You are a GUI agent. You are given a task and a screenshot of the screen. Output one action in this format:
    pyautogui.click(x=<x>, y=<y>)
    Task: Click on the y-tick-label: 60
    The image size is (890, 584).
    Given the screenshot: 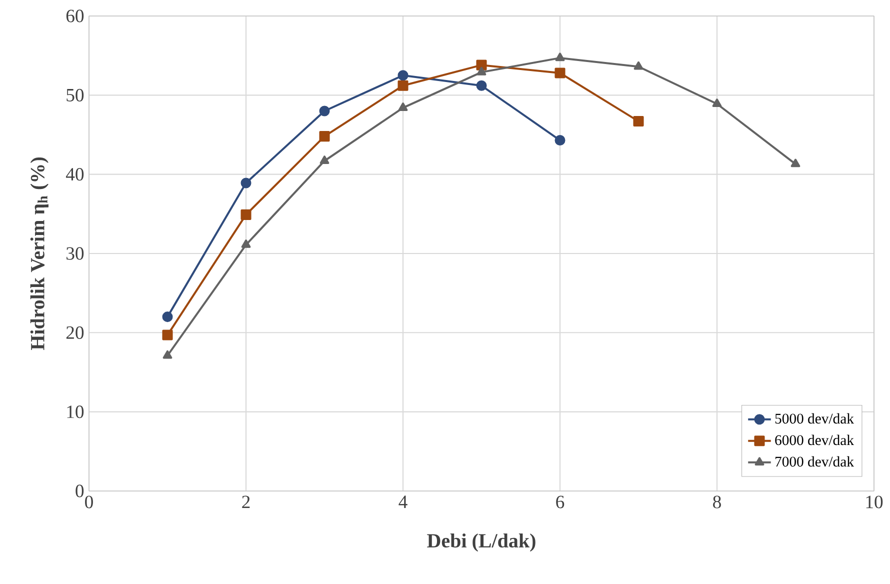 What is the action you would take?
    pyautogui.click(x=75, y=16)
    